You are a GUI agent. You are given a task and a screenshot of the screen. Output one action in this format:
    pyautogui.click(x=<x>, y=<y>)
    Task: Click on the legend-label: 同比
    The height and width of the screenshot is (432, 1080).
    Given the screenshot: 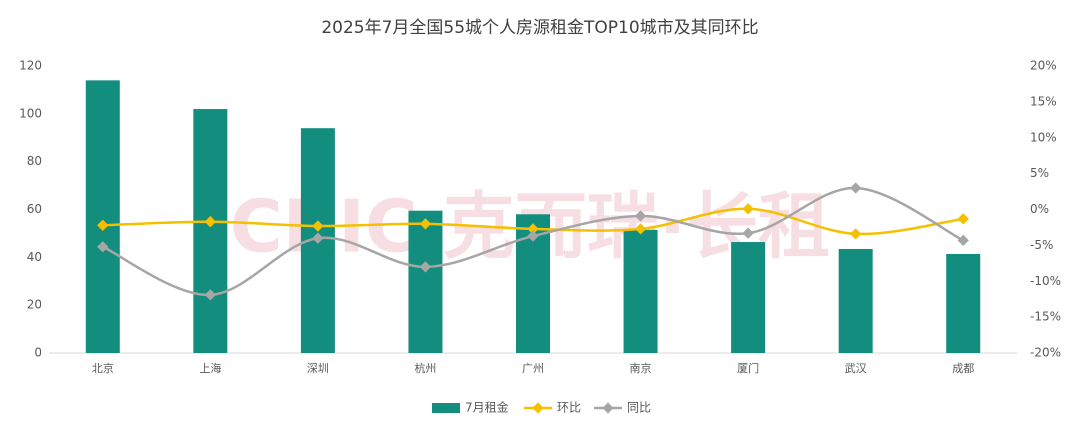 What is the action you would take?
    pyautogui.click(x=639, y=408)
    